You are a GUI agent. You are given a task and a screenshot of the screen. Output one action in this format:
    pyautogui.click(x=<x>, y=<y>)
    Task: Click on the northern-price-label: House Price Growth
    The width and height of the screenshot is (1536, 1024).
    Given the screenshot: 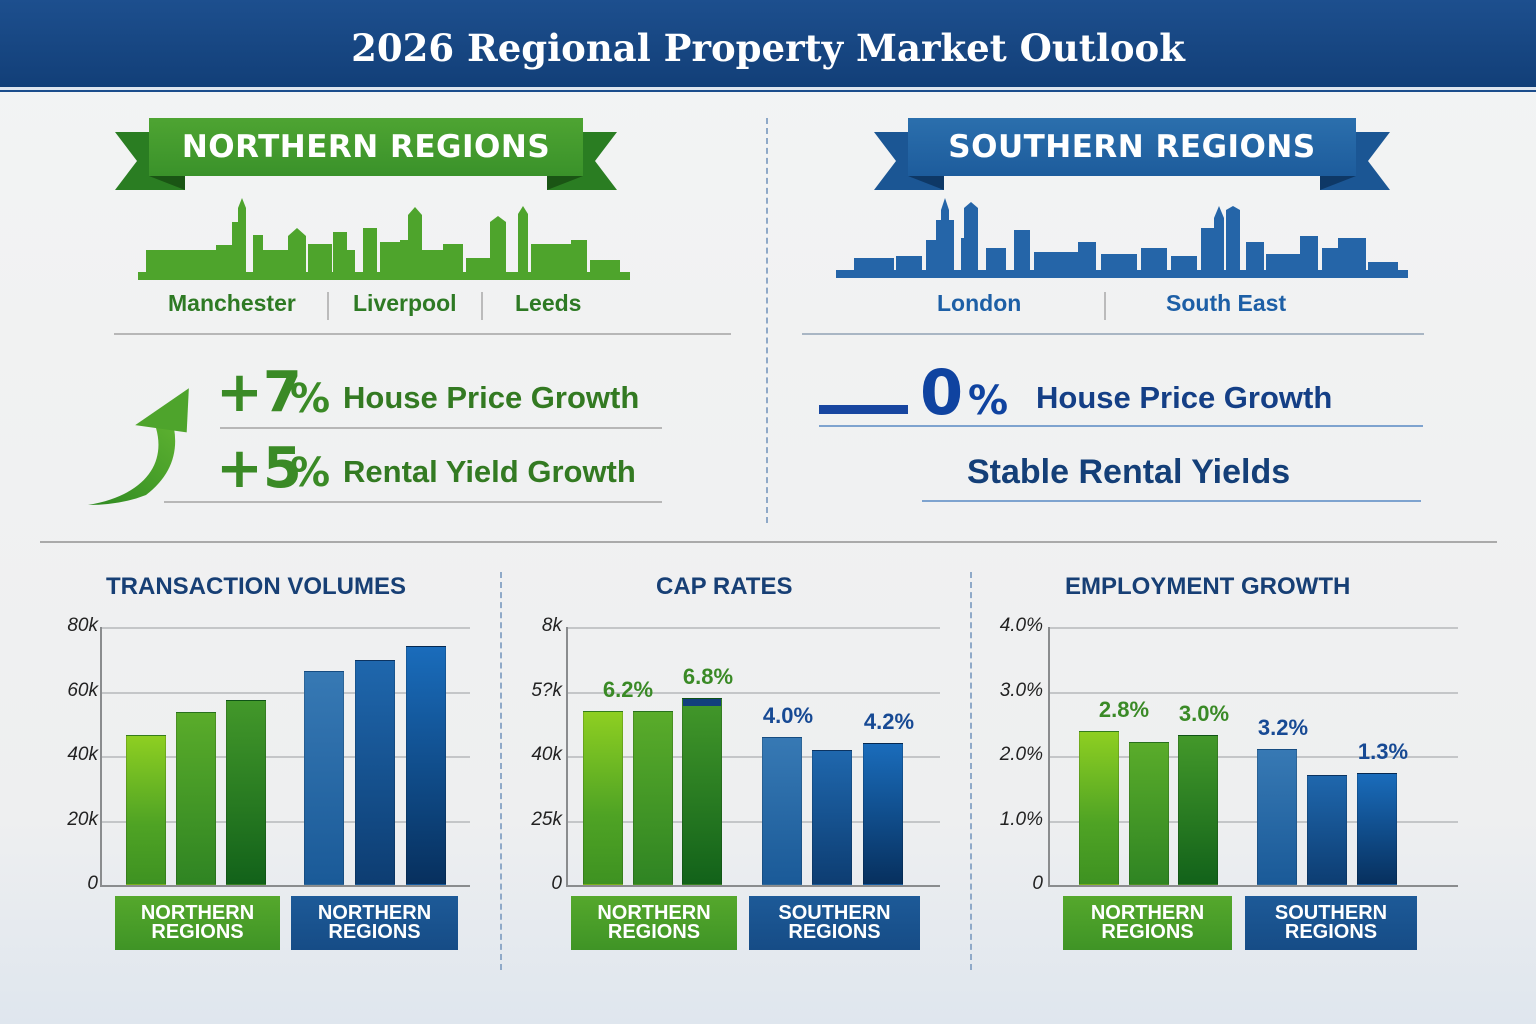 What is the action you would take?
    pyautogui.click(x=491, y=397)
    